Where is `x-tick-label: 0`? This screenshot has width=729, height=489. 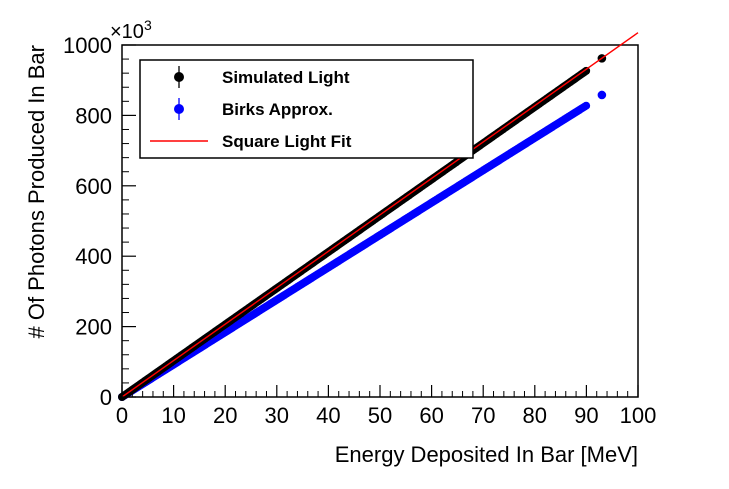 x-tick-label: 0 is located at coordinates (122, 415).